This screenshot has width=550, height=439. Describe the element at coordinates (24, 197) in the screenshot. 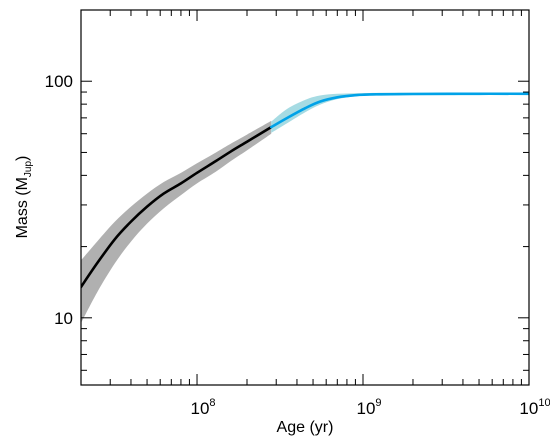

I see `y-axis-label: Mass (MJup)` at that location.